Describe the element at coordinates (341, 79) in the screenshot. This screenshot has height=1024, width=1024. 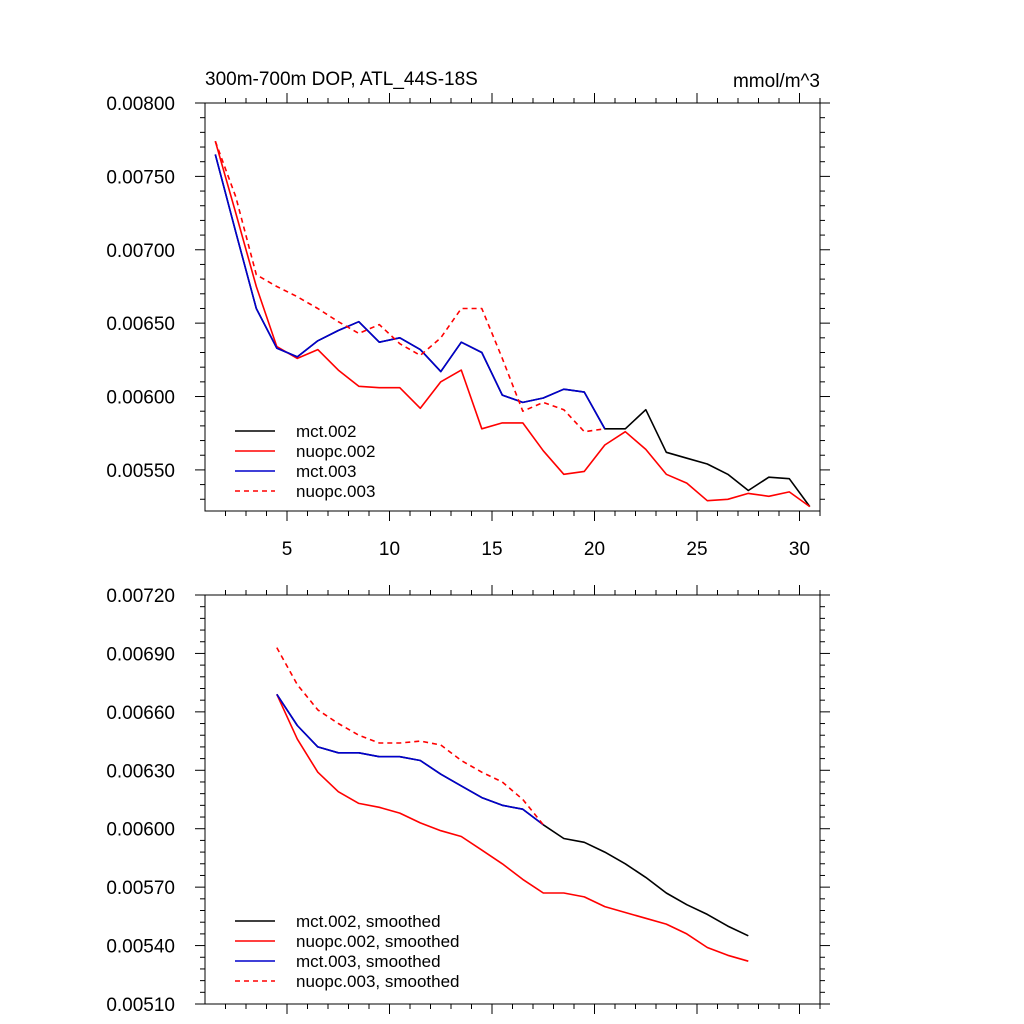
I see `top-panel-title: 300m-700m DOP, ATL_44S-18S` at that location.